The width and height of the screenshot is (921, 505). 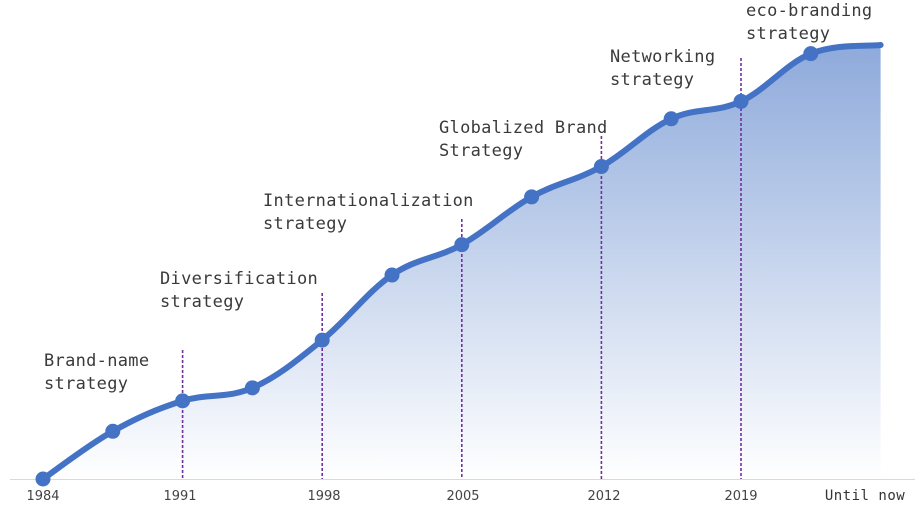 I want to click on x-tick-label: 1998, so click(x=323, y=496).